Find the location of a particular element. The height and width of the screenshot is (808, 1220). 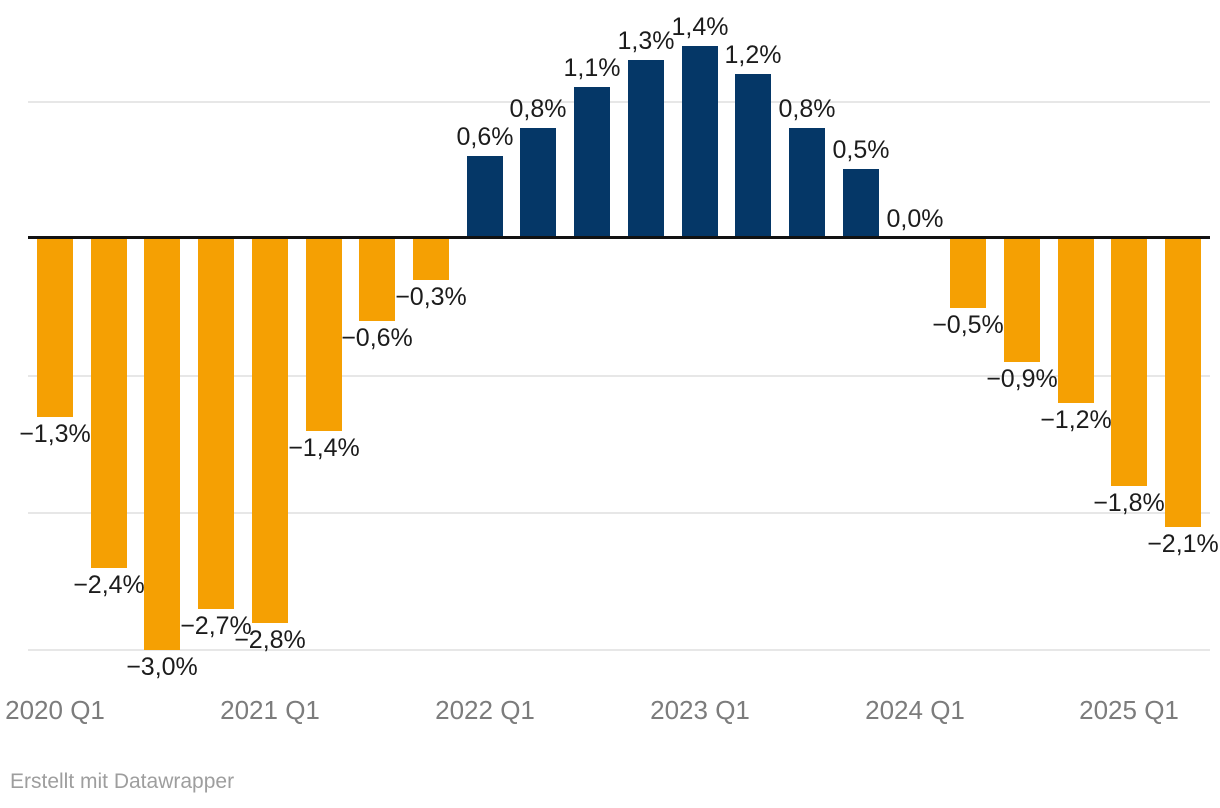

bar-2021-q2 is located at coordinates (324, 335).